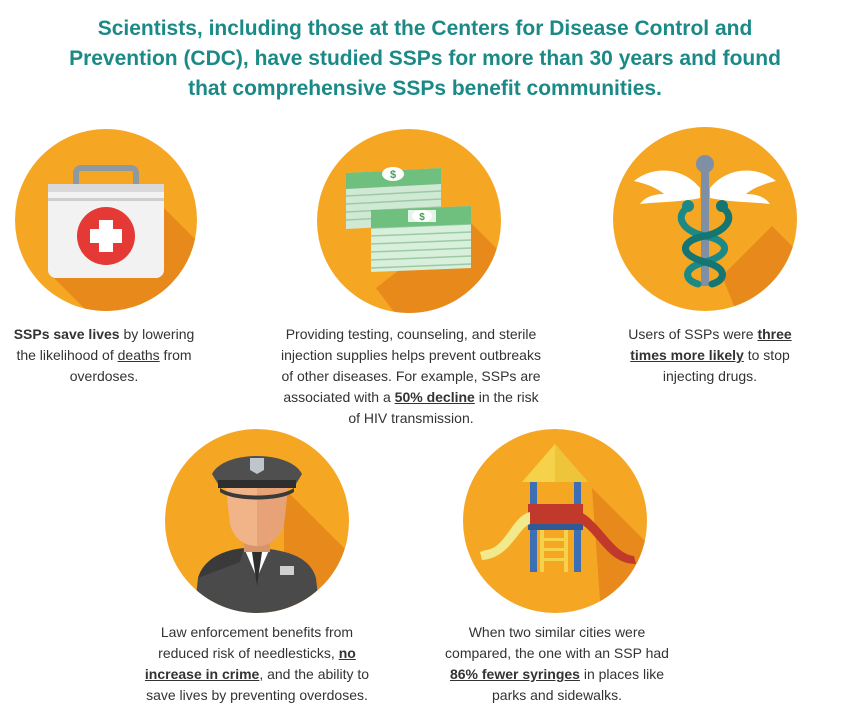 This screenshot has width=850, height=718. I want to click on fifty-percent-decline: 50% decline, so click(434, 397).